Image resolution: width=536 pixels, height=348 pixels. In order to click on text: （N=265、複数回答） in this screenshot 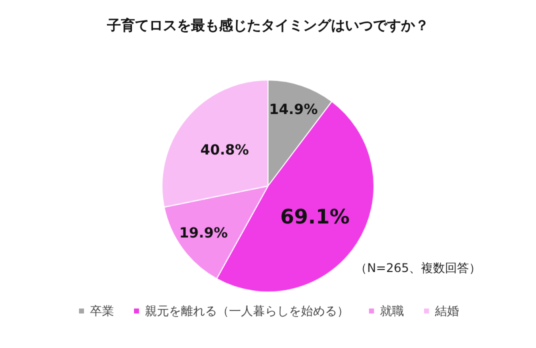, I will do `click(418, 268)`.